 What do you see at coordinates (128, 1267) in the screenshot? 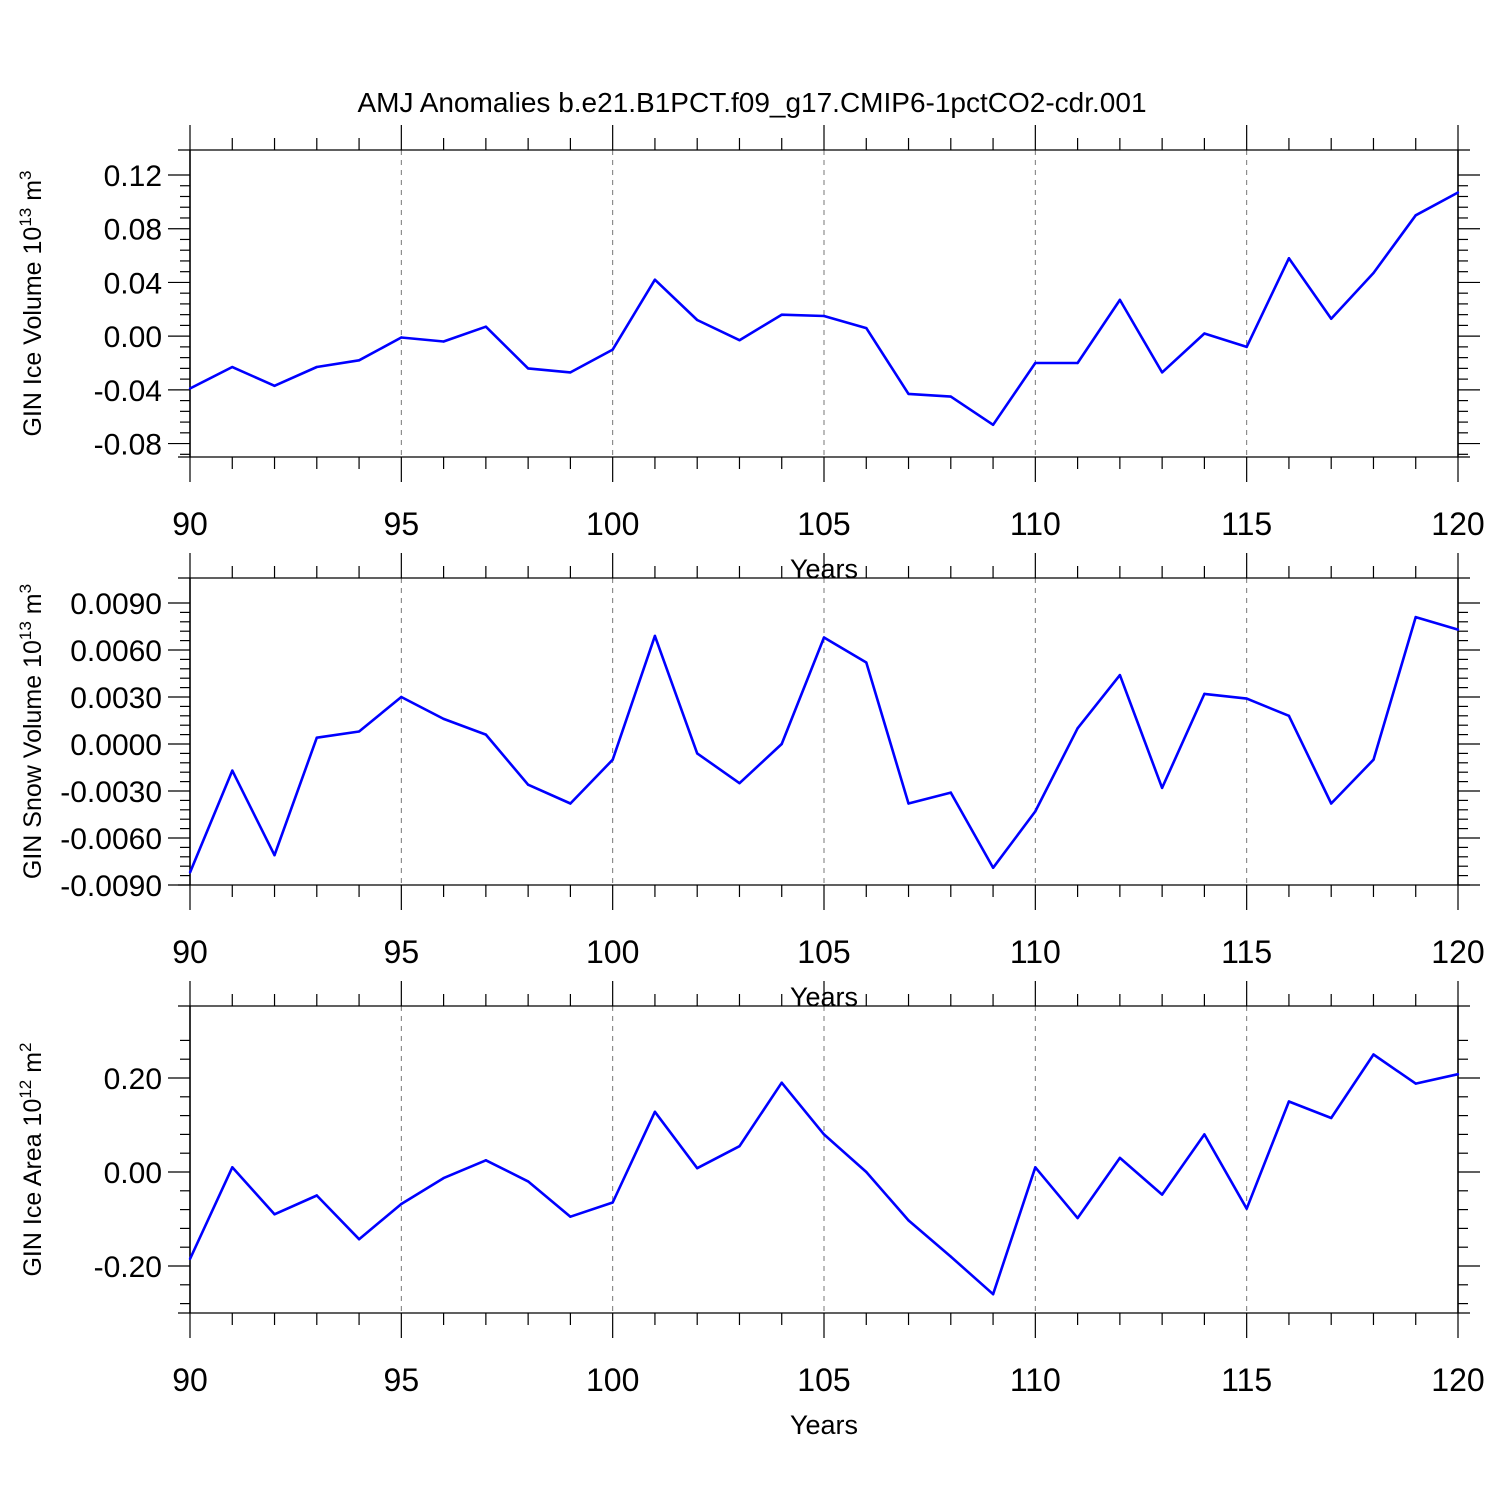
I see `y-tick-label: -0.20` at bounding box center [128, 1267].